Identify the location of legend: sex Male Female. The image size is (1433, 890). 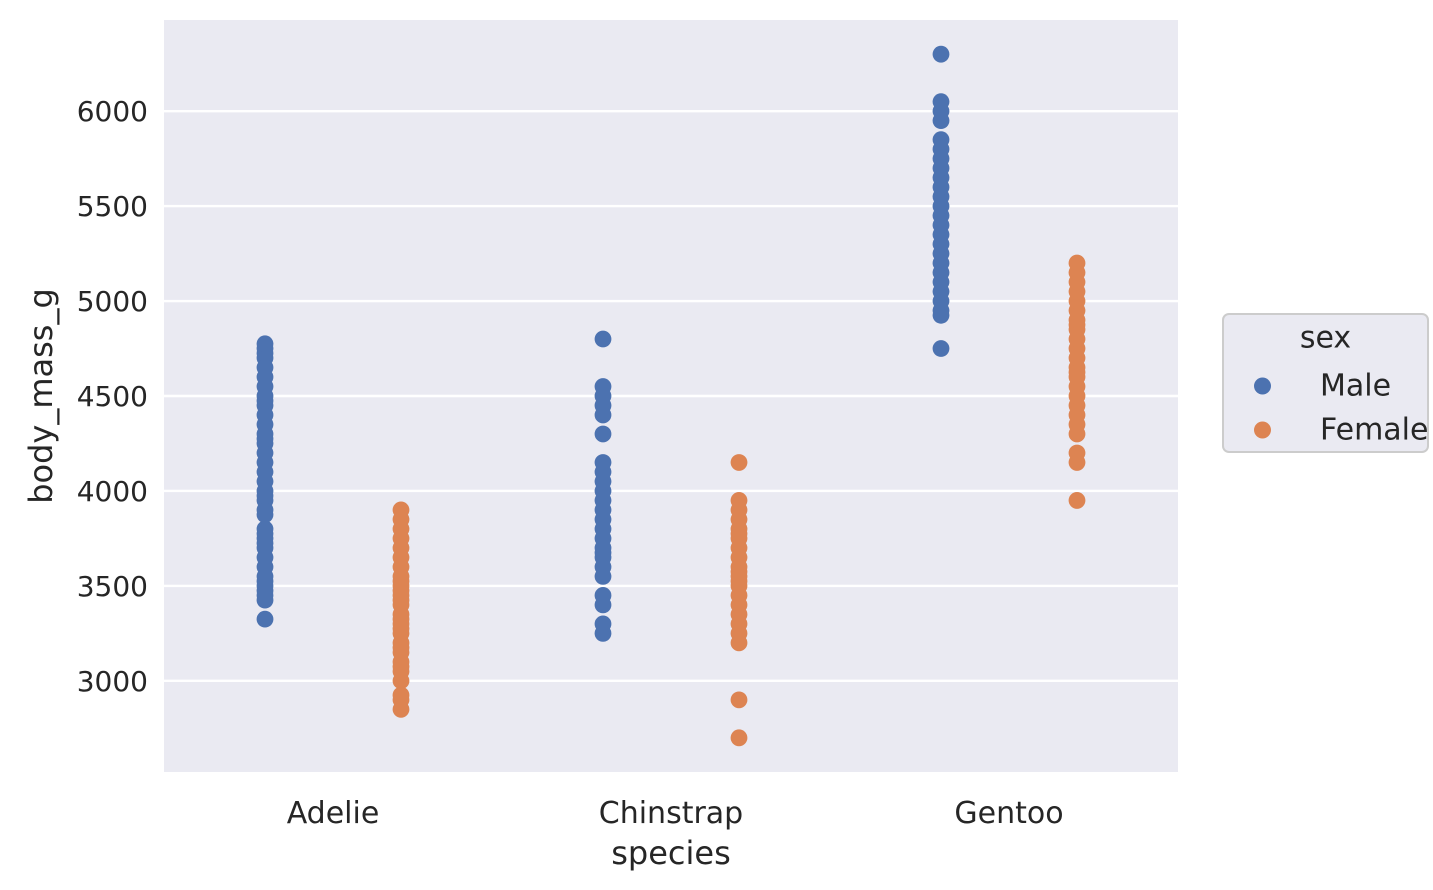
(1325, 383).